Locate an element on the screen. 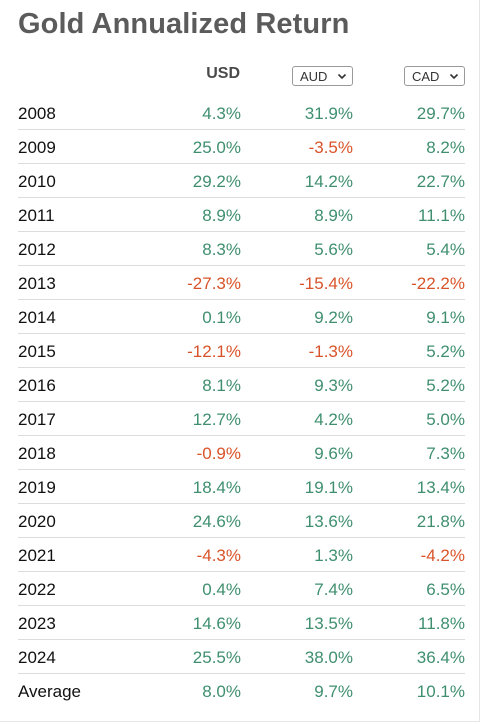 The height and width of the screenshot is (724, 482). aud-return-value: 9.6% is located at coordinates (333, 453).